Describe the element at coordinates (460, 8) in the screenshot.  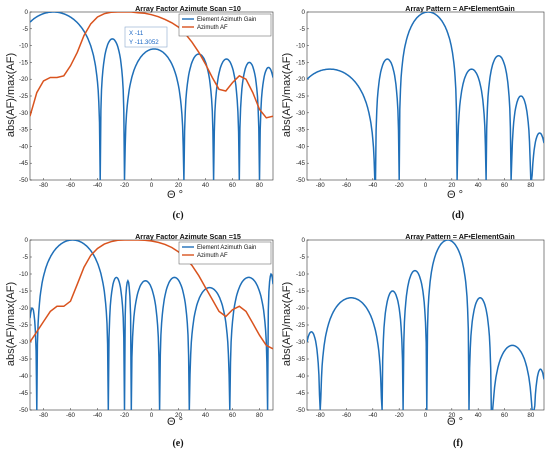
I see `panel-d-title: Array Pattern = AF•ElementGain` at that location.